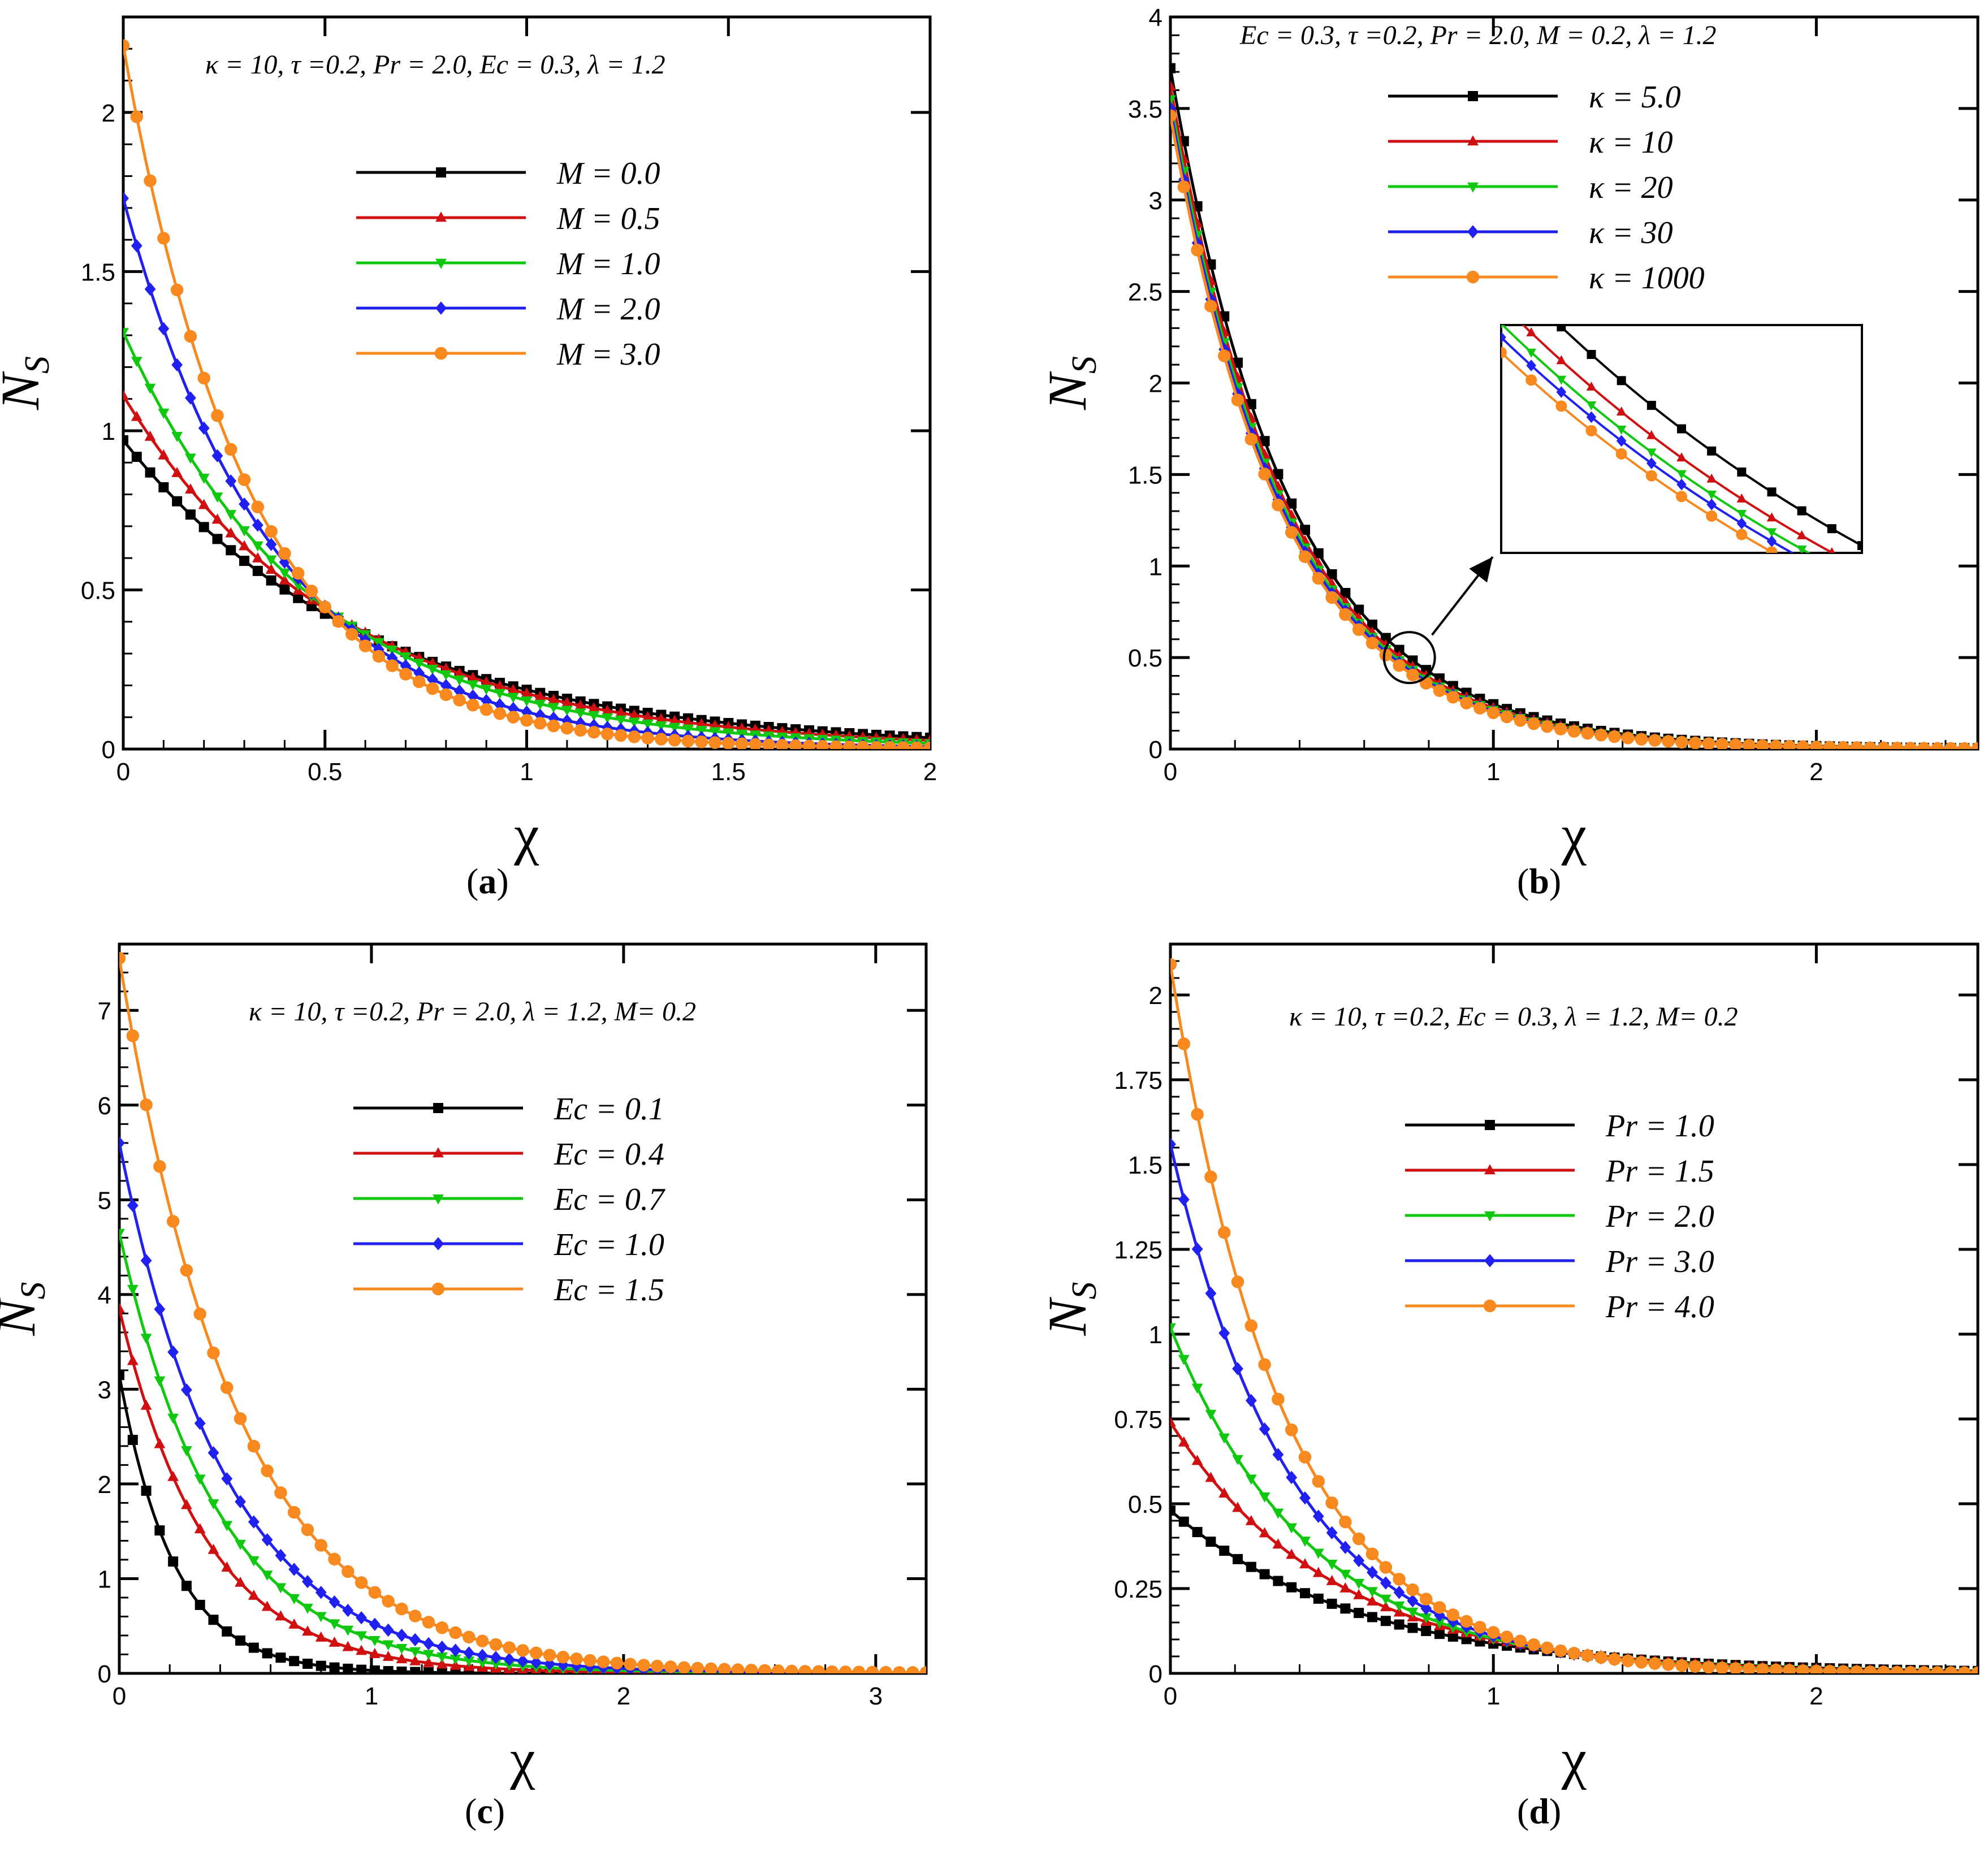  Describe the element at coordinates (105, 1485) in the screenshot. I see `y-tick-label: 2` at that location.